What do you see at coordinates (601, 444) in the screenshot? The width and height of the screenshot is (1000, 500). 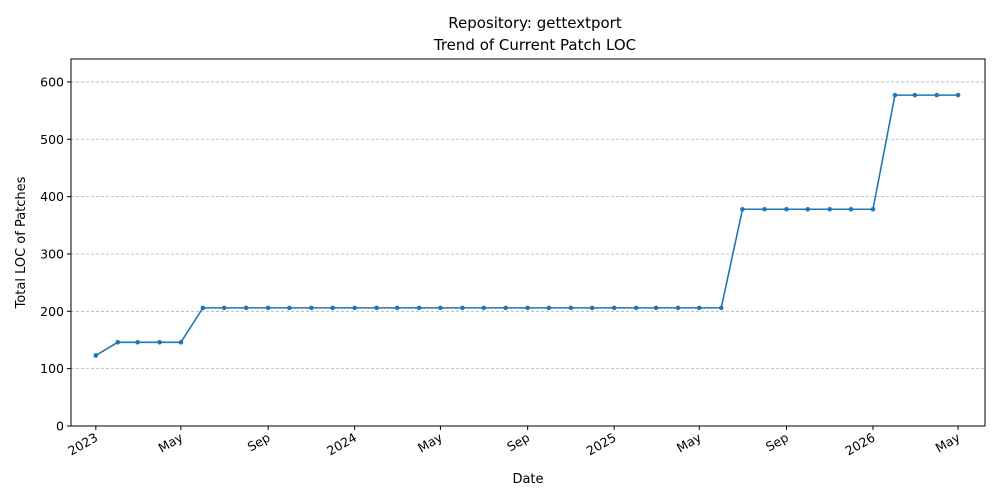 I see `x-tick-label: 2025` at bounding box center [601, 444].